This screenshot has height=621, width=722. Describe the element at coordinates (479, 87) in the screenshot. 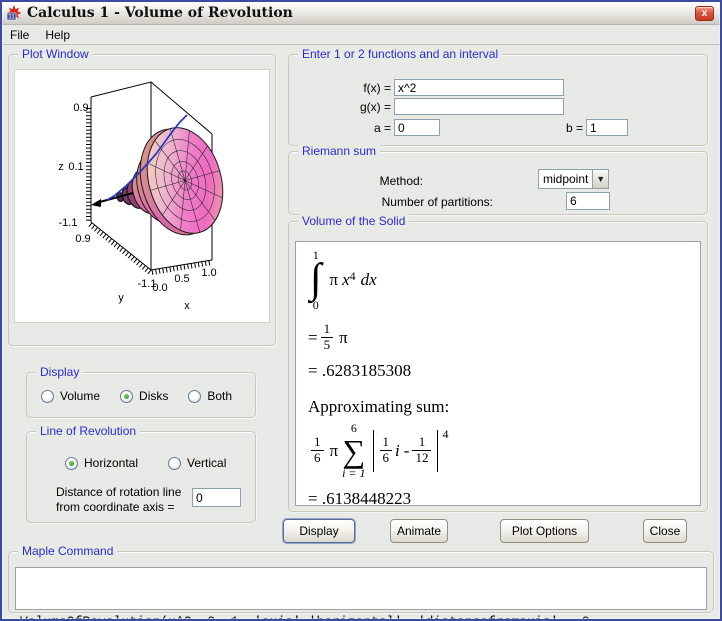

I see `f-input` at that location.